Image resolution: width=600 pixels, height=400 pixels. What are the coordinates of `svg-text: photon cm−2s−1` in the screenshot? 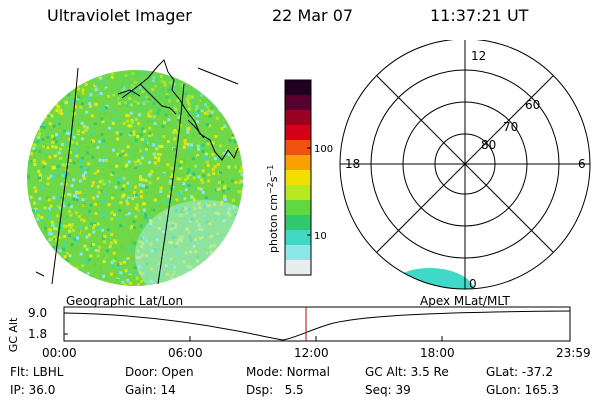 It's located at (273, 209).